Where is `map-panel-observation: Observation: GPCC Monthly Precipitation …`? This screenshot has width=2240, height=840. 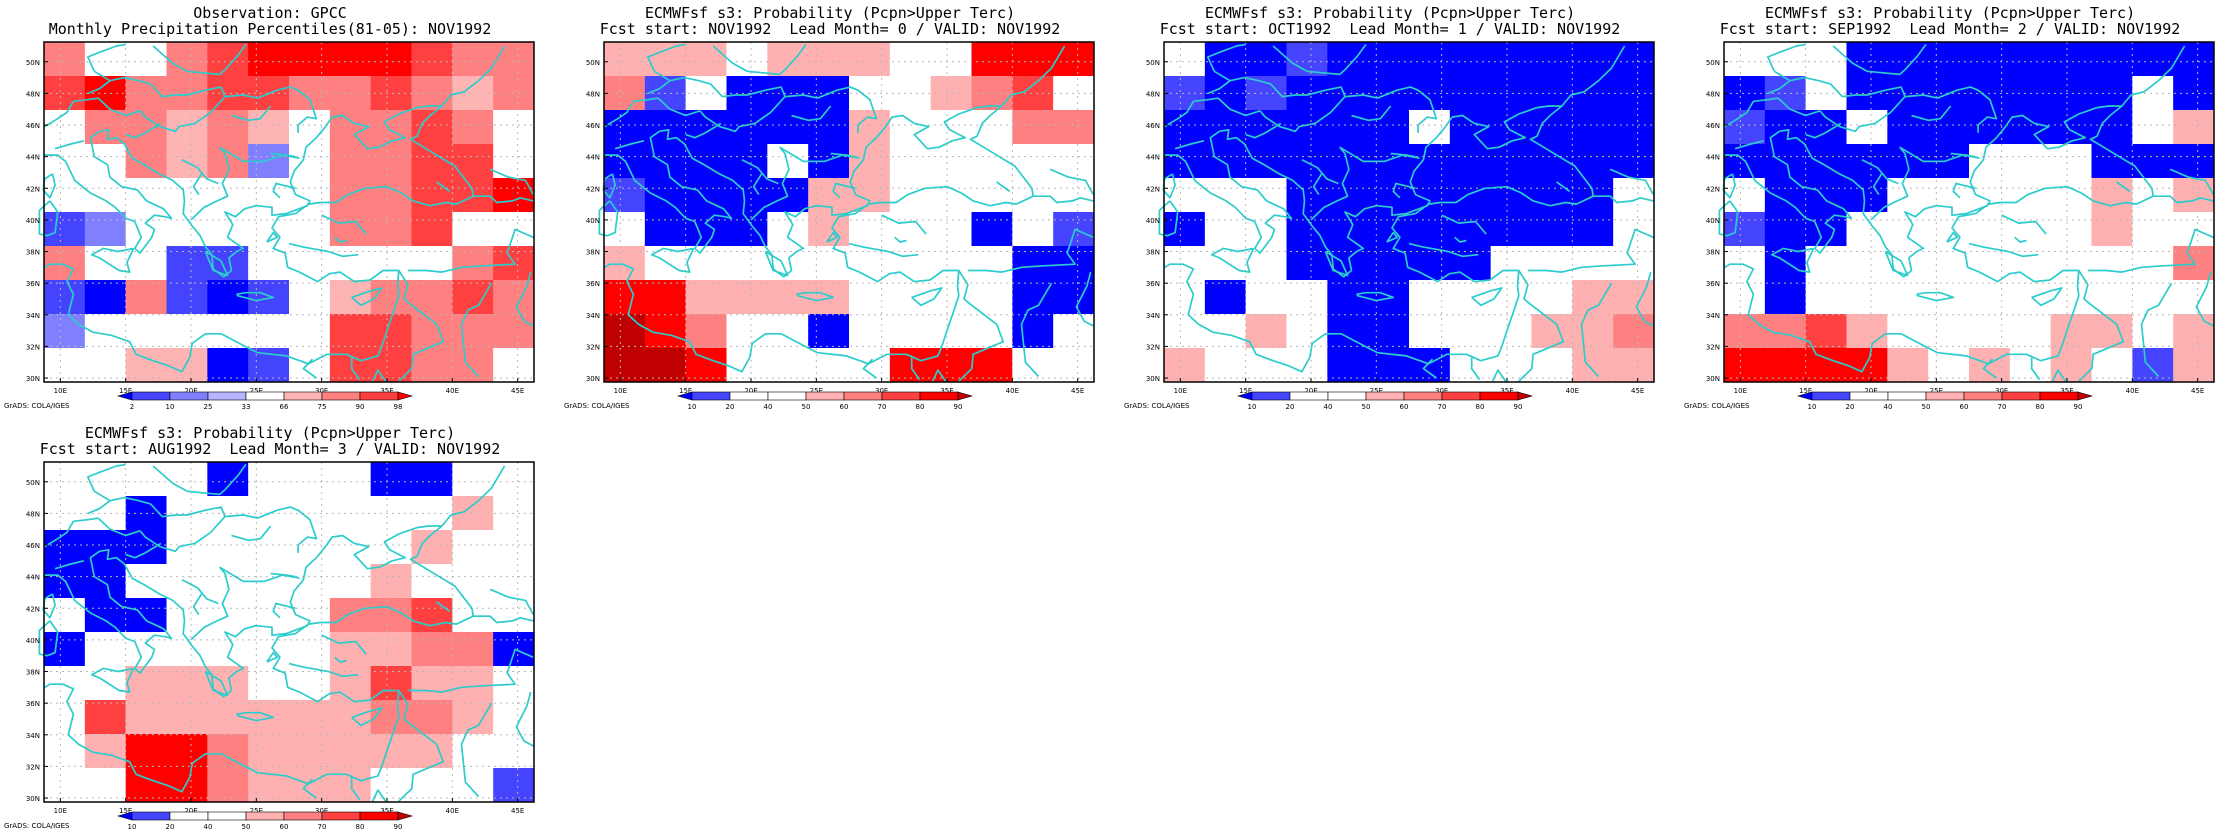
map-panel-observation: Observation: GPCC Monthly Precipitation … is located at coordinates (270, 210).